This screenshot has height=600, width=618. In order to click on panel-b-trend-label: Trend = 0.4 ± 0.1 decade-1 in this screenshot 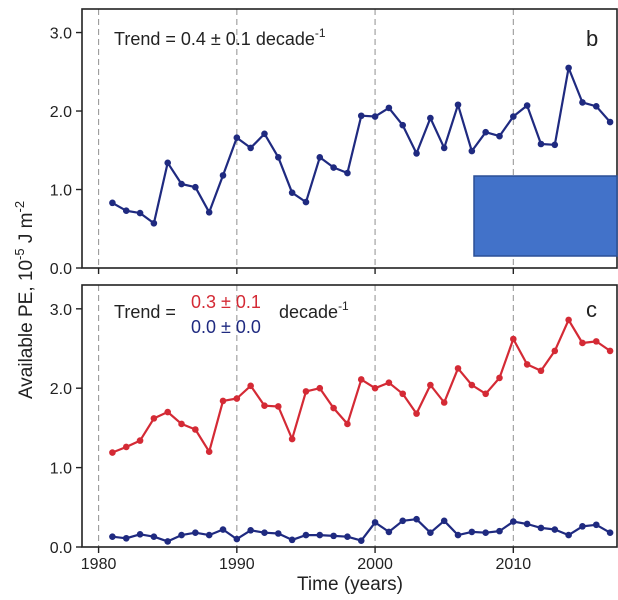, I will do `click(220, 37)`.